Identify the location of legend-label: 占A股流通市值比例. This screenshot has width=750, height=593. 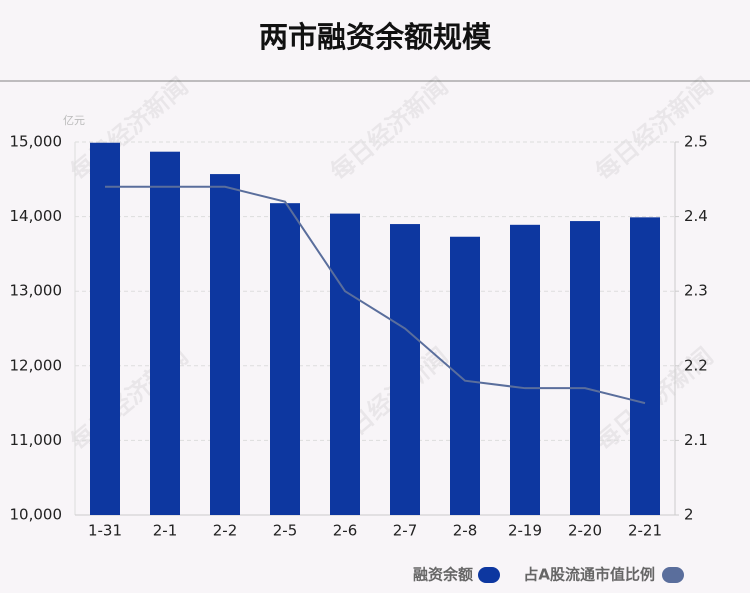
(589, 575).